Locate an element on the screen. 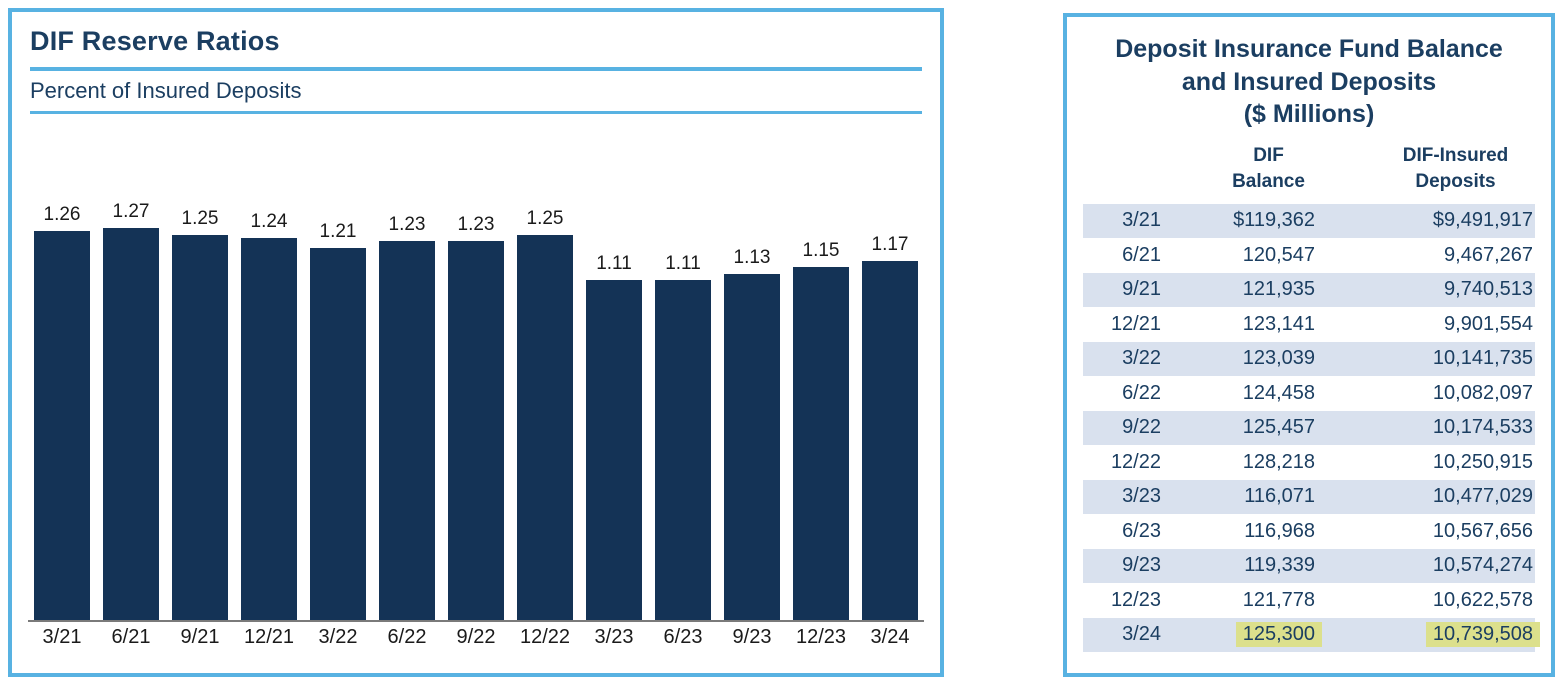  row-insured-deposits: 10,250,915 is located at coordinates (1482, 461).